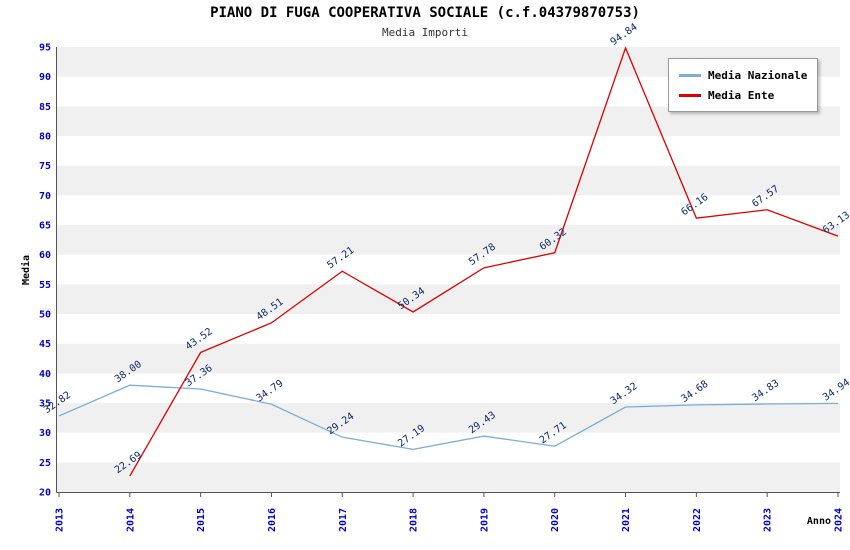 This screenshot has height=550, width=850. What do you see at coordinates (45, 374) in the screenshot?
I see `y-tick-label: 40` at bounding box center [45, 374].